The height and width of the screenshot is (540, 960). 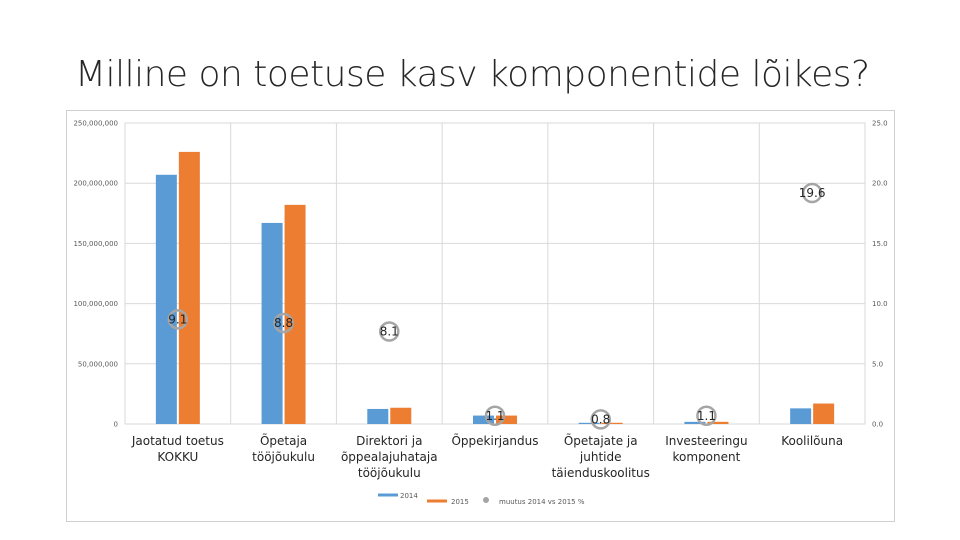 I want to click on data-label: 19.6, so click(x=812, y=193).